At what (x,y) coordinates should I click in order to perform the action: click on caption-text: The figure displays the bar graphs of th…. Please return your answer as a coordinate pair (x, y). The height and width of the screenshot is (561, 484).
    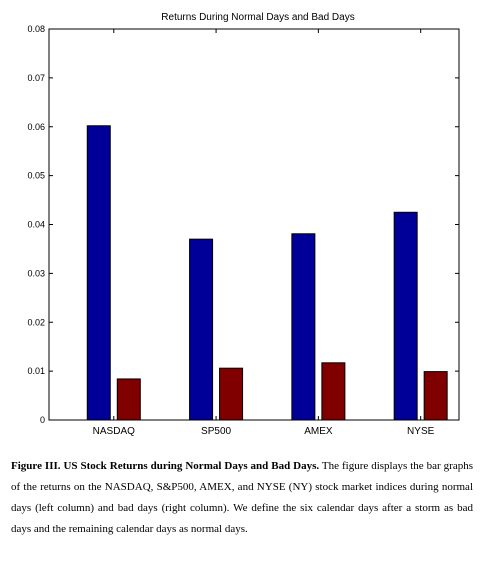
    Looking at the image, I should click on (242, 497).